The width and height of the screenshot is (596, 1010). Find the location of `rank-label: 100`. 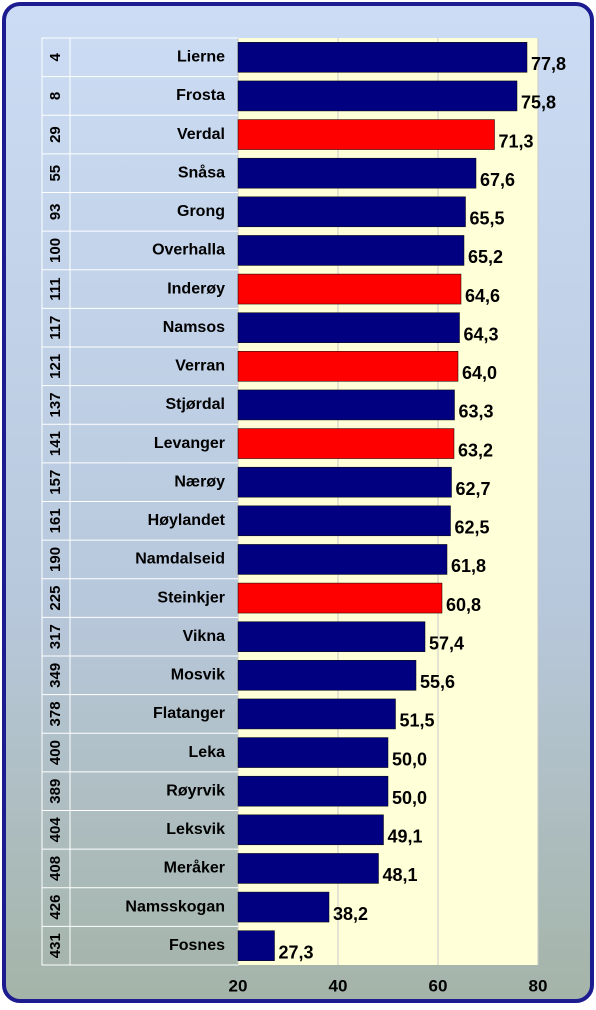

rank-label: 100 is located at coordinates (55, 250).